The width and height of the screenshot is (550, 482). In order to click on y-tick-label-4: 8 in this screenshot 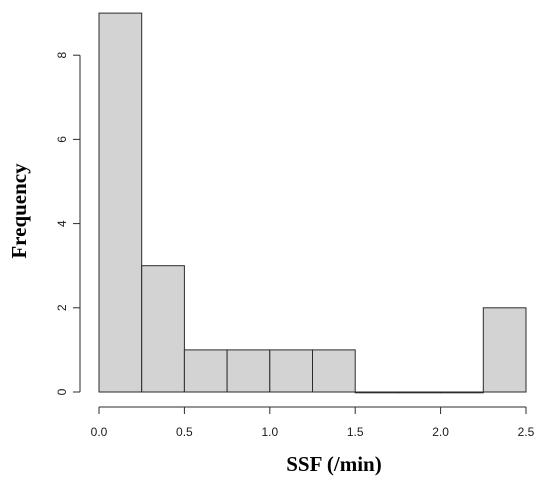, I will do `click(62, 55)`.